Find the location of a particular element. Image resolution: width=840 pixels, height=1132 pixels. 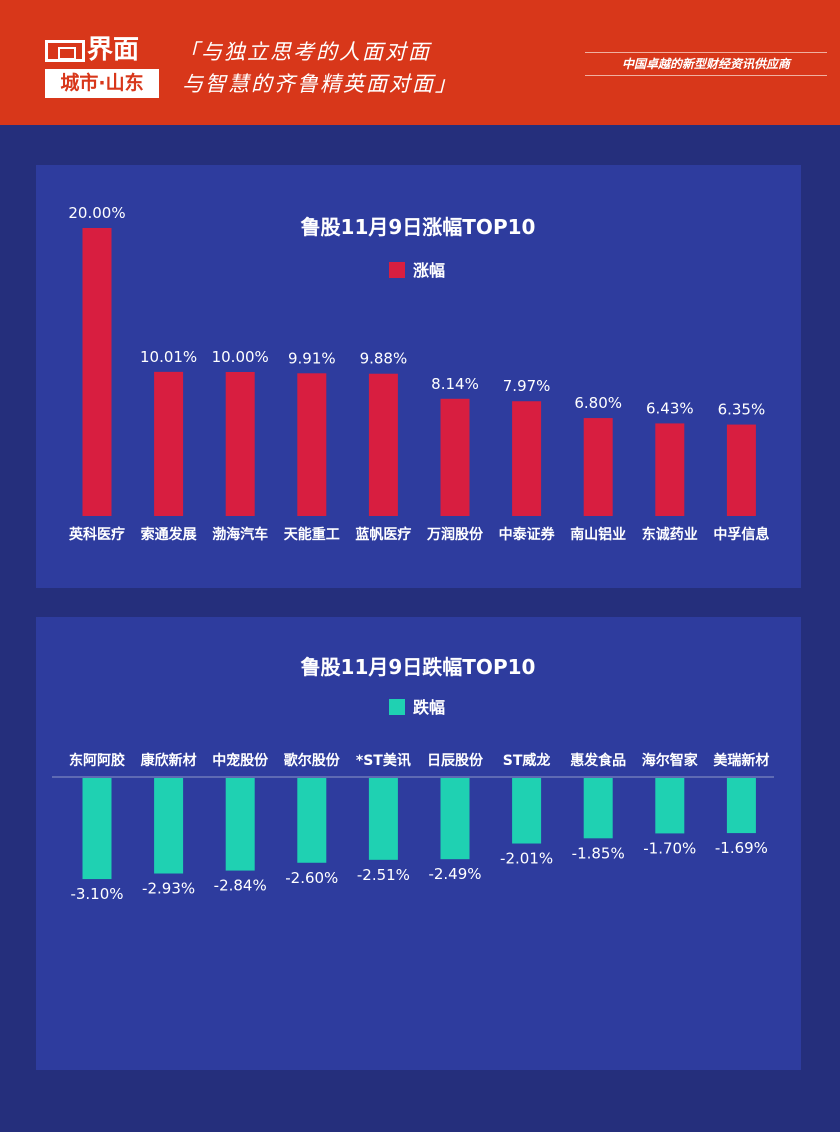

tagline: 中国卓越的新型财经资讯供应商 is located at coordinates (706, 64).